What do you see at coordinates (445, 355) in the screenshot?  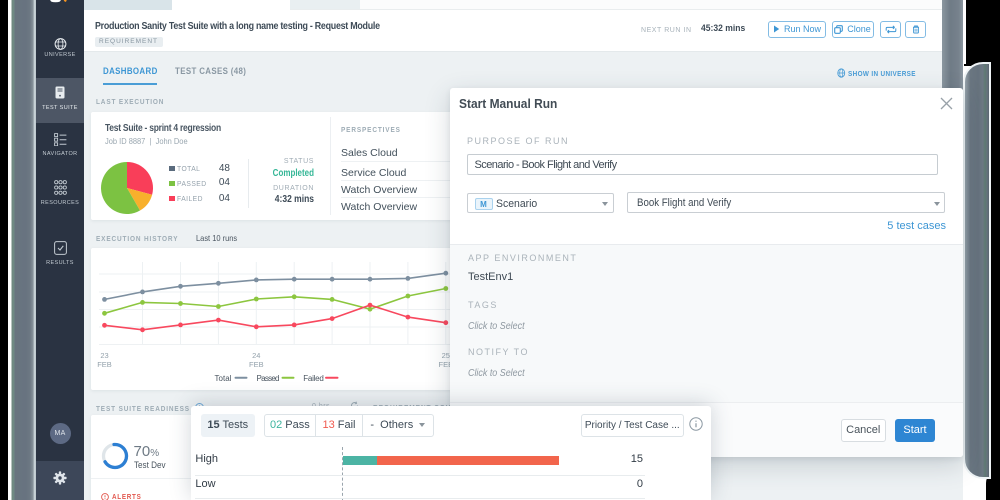 I see `svg-text: 25` at bounding box center [445, 355].